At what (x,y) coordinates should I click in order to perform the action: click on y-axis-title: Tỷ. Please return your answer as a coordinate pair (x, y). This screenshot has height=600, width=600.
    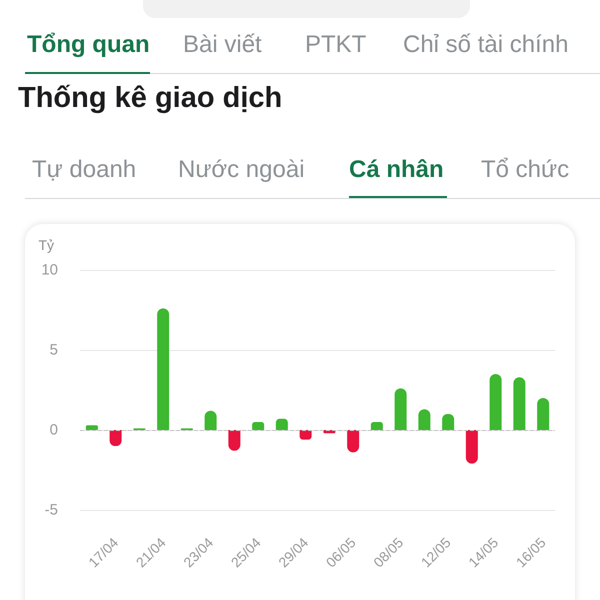
    Looking at the image, I should click on (46, 245).